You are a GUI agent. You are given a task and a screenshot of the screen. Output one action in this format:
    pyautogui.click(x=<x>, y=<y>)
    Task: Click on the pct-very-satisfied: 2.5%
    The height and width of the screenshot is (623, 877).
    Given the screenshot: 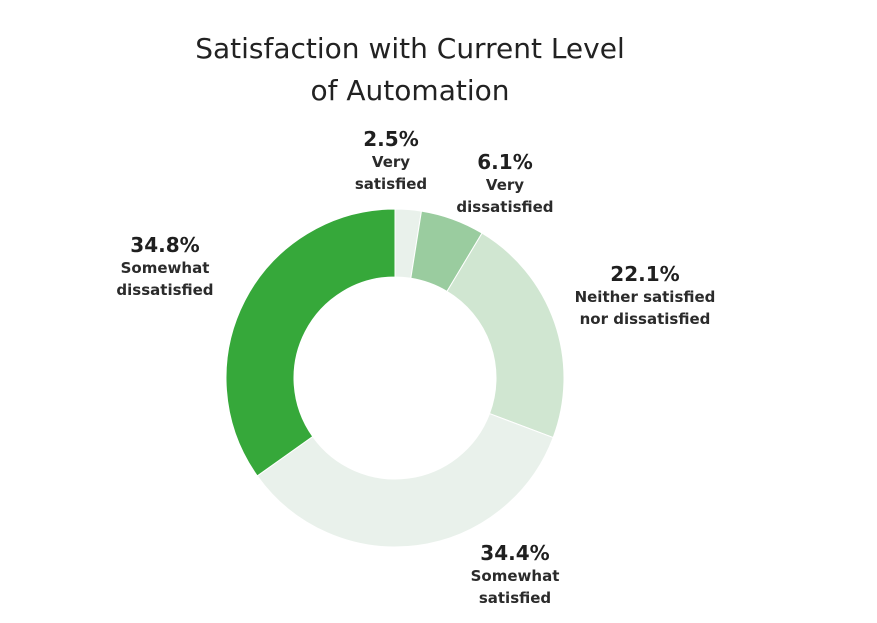 What is the action you would take?
    pyautogui.click(x=391, y=139)
    